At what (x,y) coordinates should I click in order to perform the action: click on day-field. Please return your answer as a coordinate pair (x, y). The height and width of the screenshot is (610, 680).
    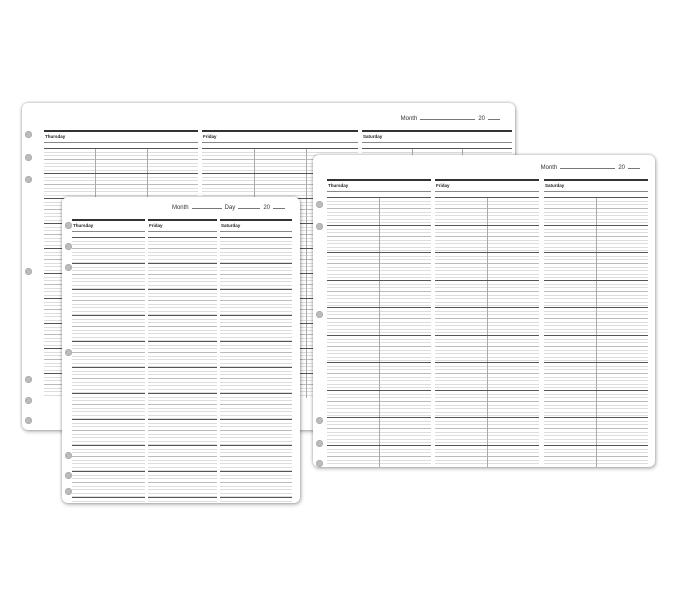
    Looking at the image, I should click on (249, 208).